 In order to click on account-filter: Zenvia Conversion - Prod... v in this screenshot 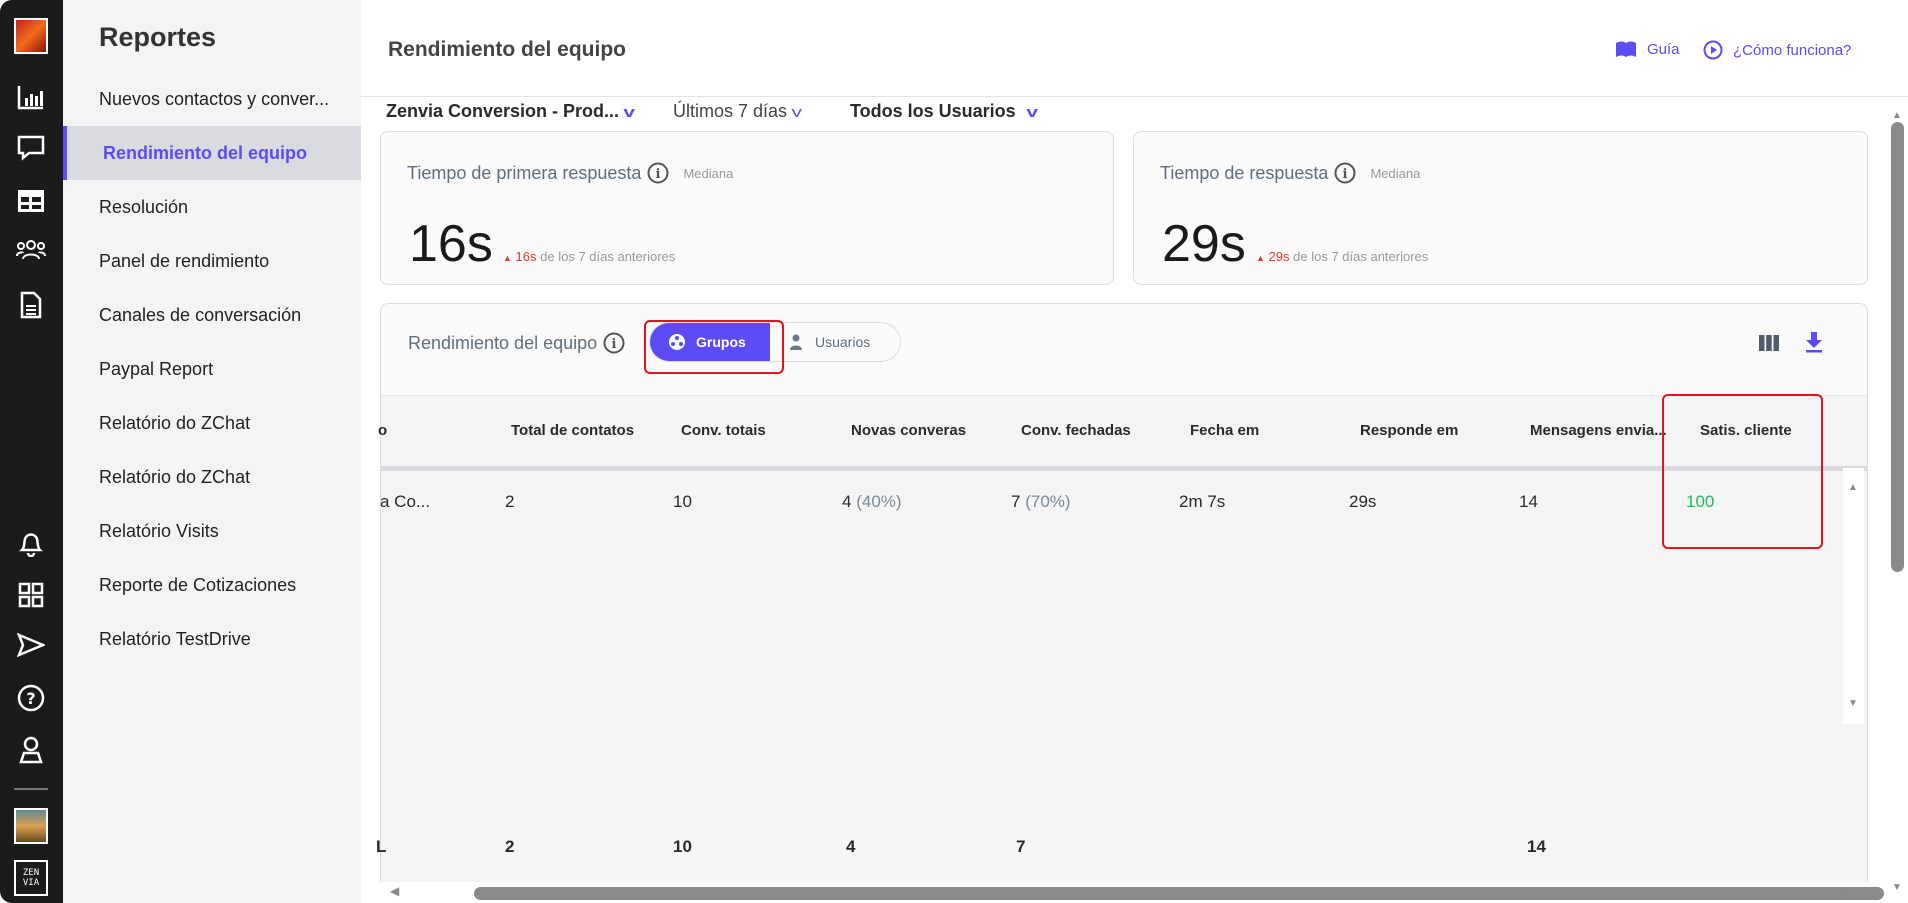, I will do `click(511, 111)`.